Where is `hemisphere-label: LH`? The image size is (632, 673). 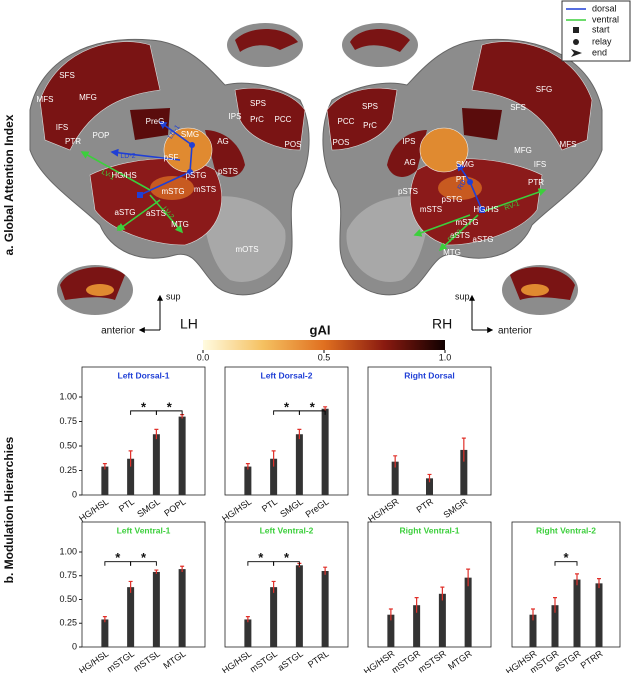 hemisphere-label: LH is located at coordinates (189, 324).